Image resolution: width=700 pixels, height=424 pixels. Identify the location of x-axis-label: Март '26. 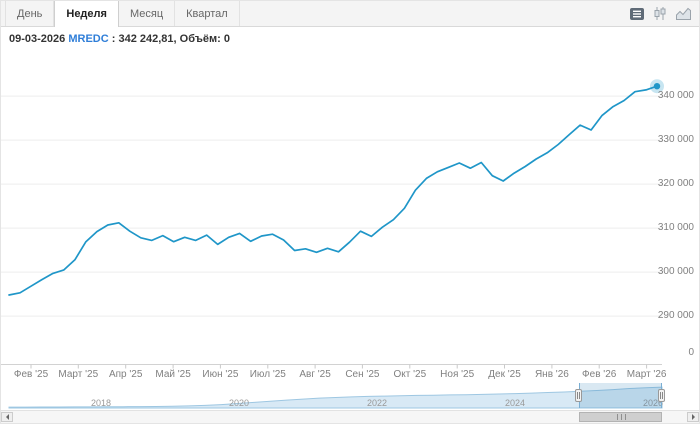
(646, 374).